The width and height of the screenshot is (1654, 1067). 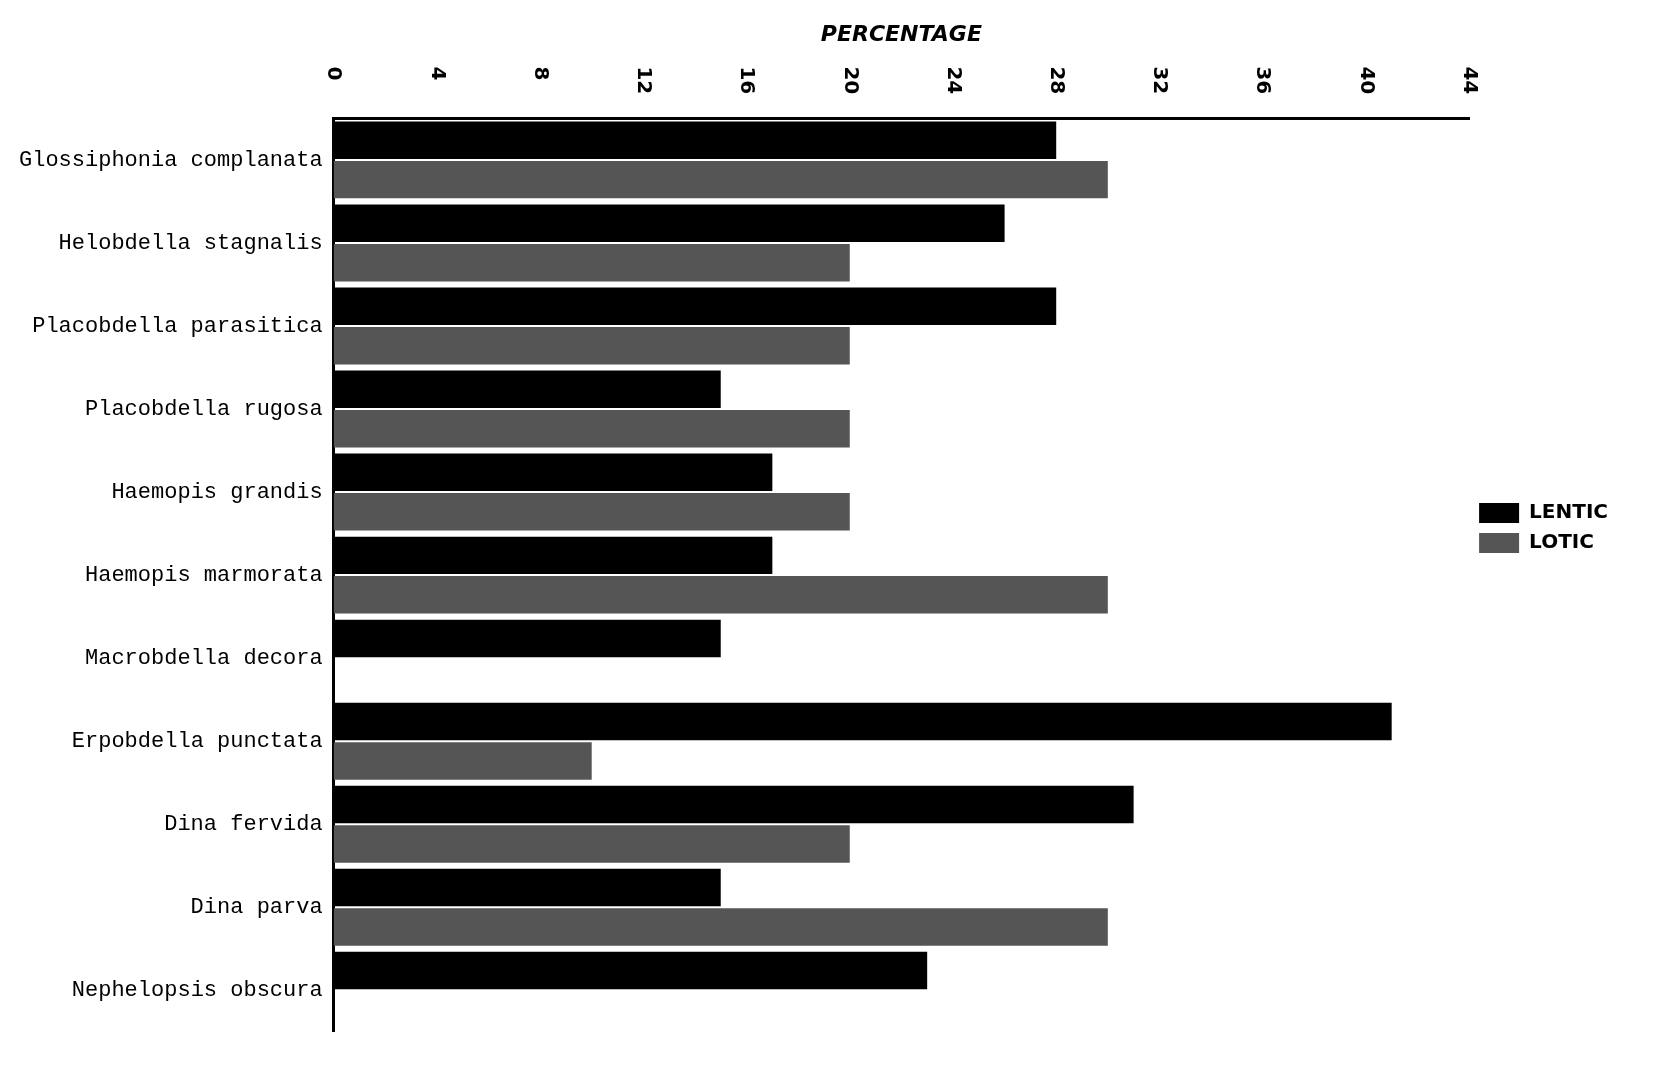 I want to click on y-tick-label: Haemopis grandis, so click(x=217, y=492).